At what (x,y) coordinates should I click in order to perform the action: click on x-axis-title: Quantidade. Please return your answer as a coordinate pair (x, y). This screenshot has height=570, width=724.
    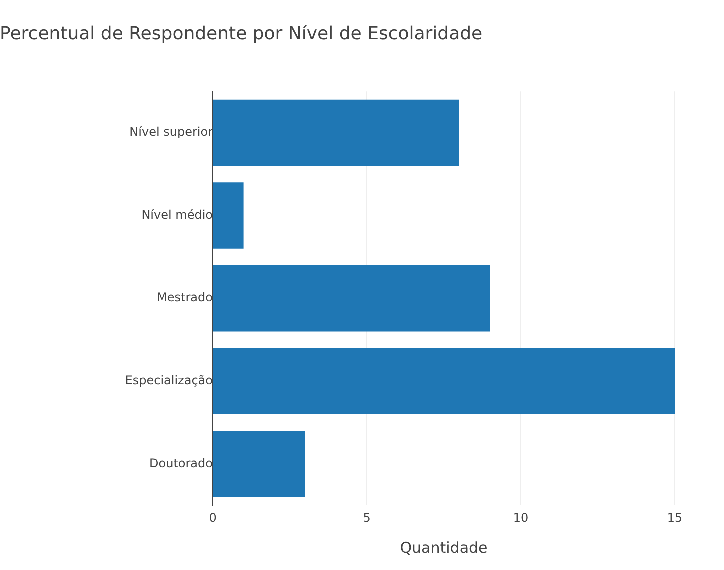
    Looking at the image, I should click on (444, 547).